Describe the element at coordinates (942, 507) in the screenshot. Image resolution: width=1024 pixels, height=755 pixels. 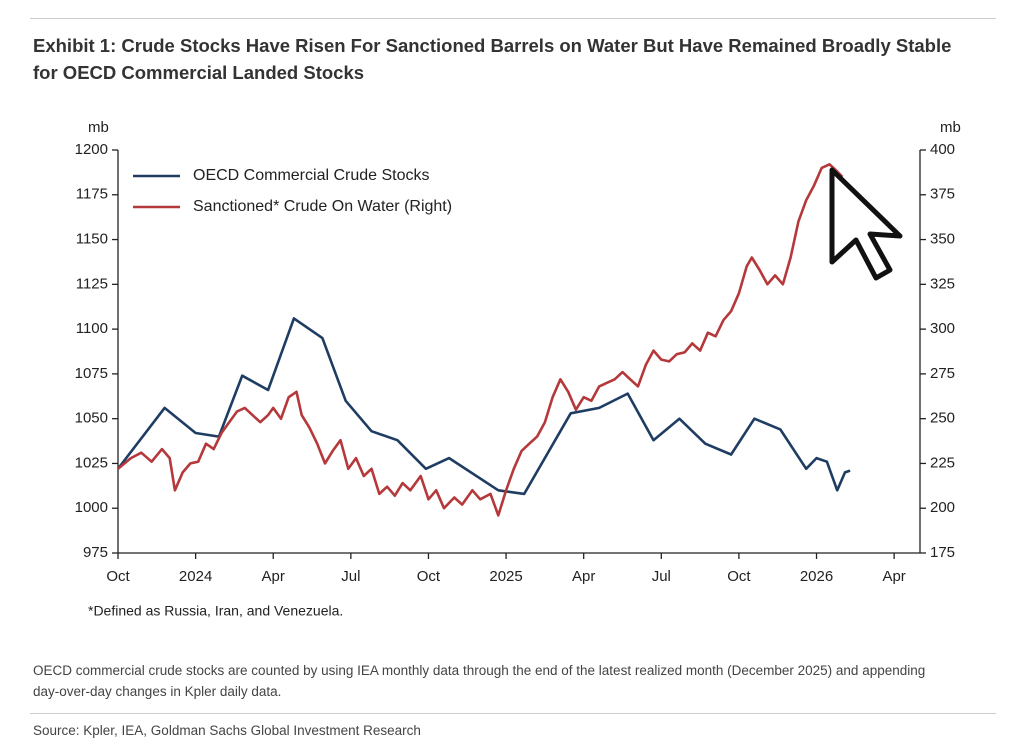
I see `y2-tick-label: 200` at that location.